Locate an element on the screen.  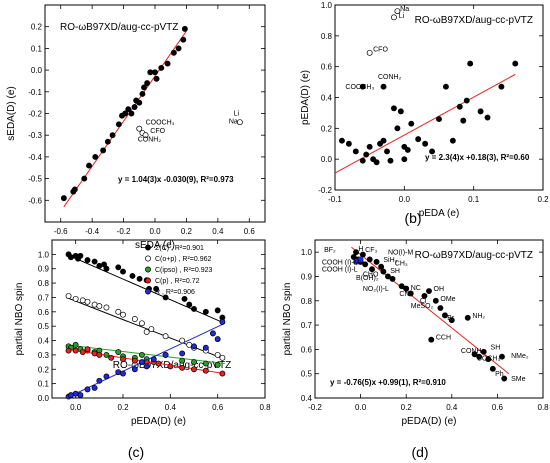
y-tick-label: 0.3 is located at coordinates (44, 355).